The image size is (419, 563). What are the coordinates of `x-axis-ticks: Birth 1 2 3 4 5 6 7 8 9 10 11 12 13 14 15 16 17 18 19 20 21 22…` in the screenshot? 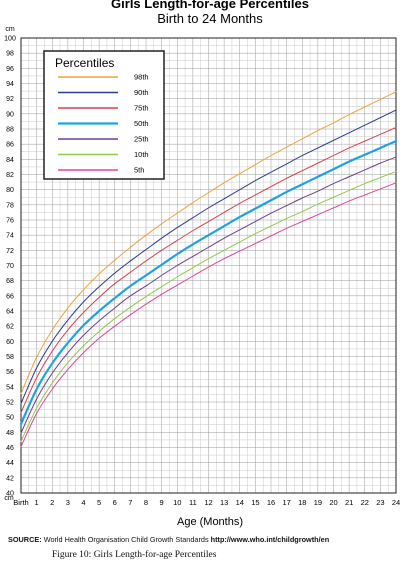 It's located at (206, 502).